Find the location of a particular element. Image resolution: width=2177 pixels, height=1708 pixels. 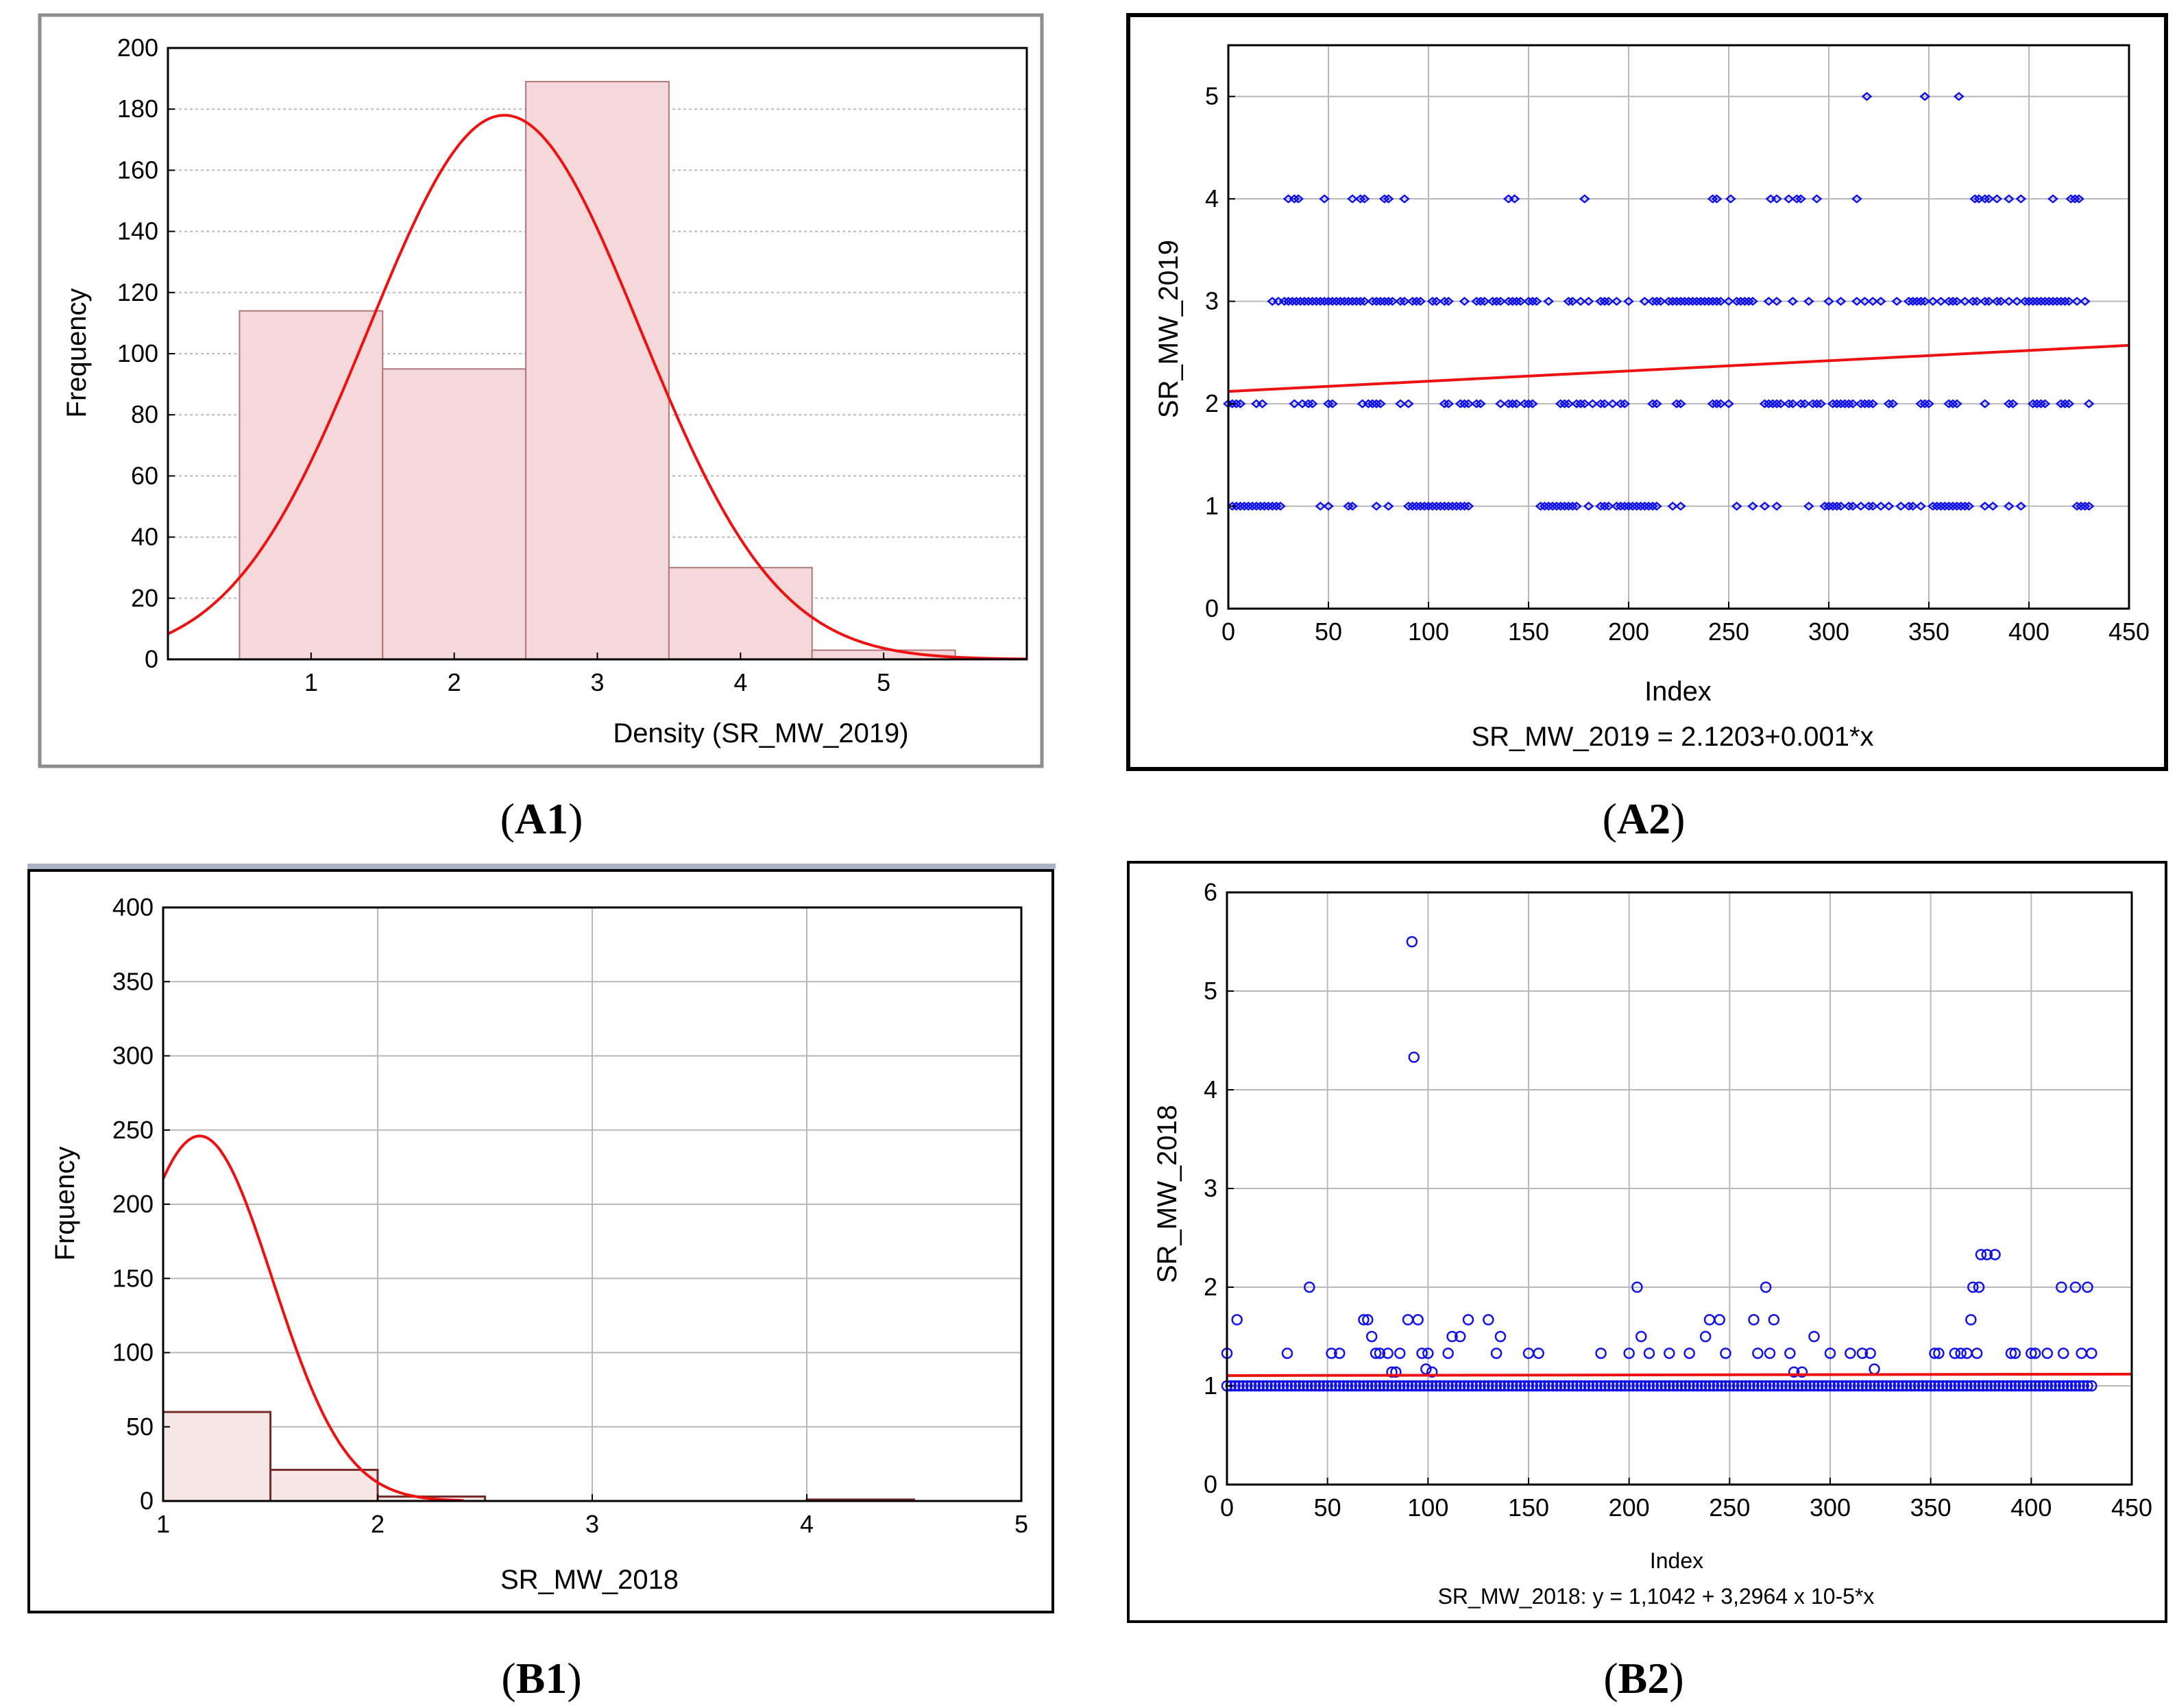

caption-a2: (A2) is located at coordinates (1644, 819).